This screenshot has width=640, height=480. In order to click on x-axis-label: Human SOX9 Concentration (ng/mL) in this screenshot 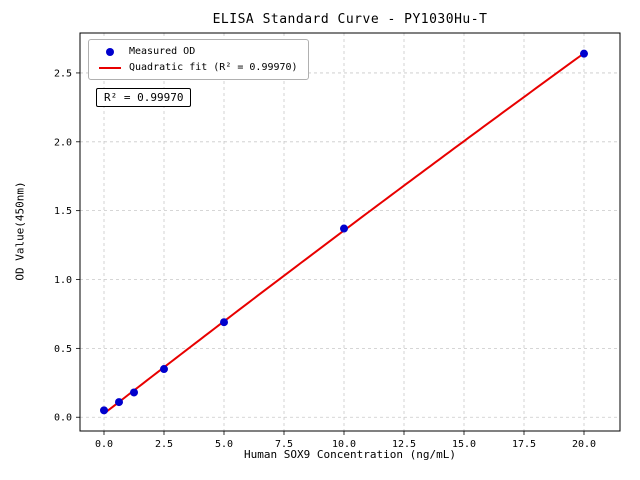, I will do `click(350, 454)`.